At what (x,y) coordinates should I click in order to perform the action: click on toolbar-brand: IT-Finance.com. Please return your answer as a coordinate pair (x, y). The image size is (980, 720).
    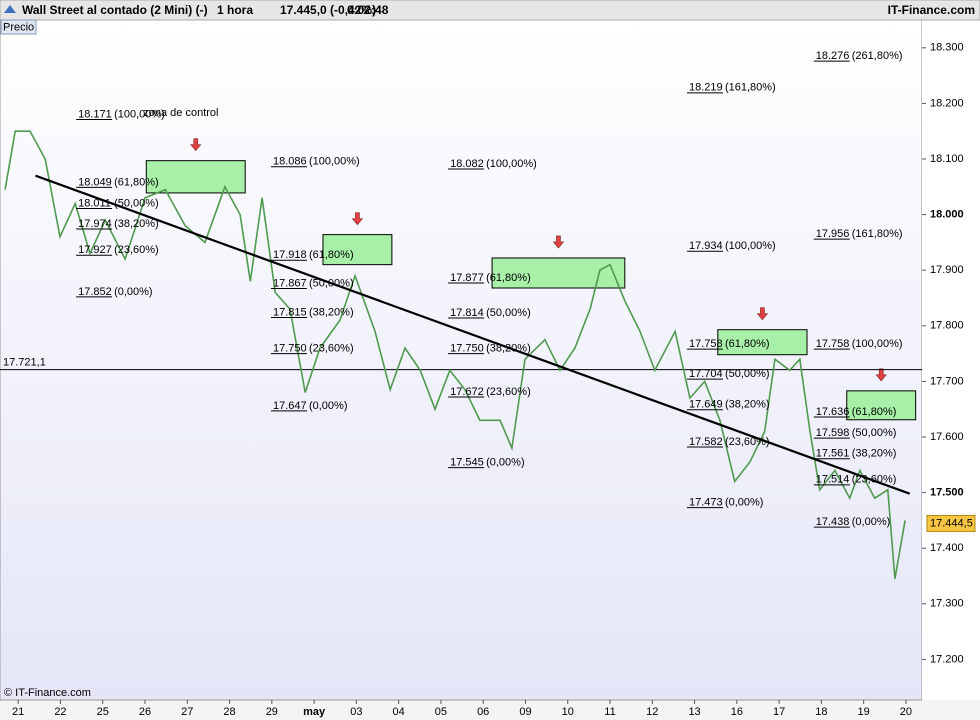
    Looking at the image, I should click on (931, 10).